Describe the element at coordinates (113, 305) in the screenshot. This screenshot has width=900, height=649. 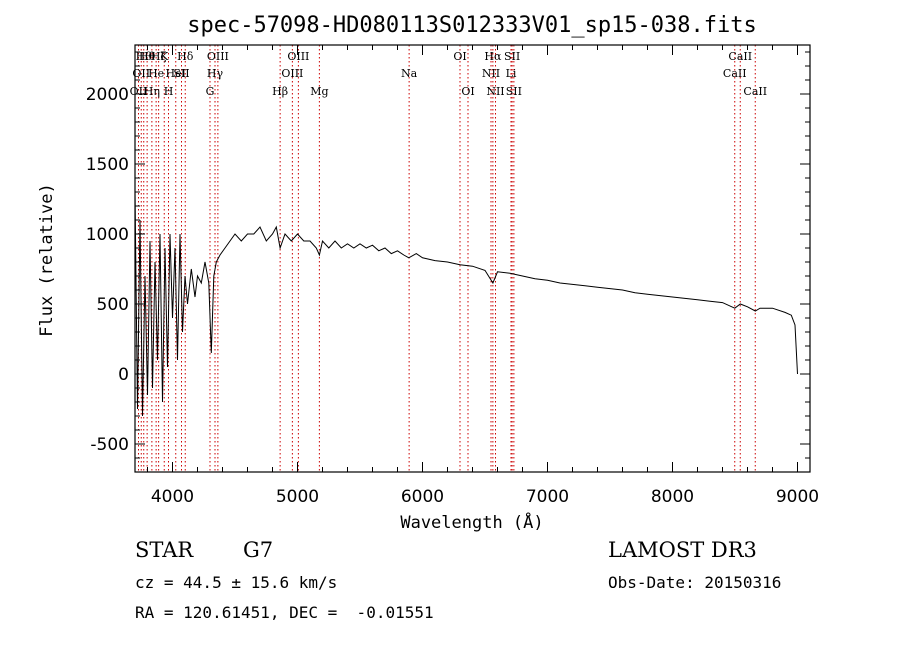
I see `y-tick-label: 500` at that location.